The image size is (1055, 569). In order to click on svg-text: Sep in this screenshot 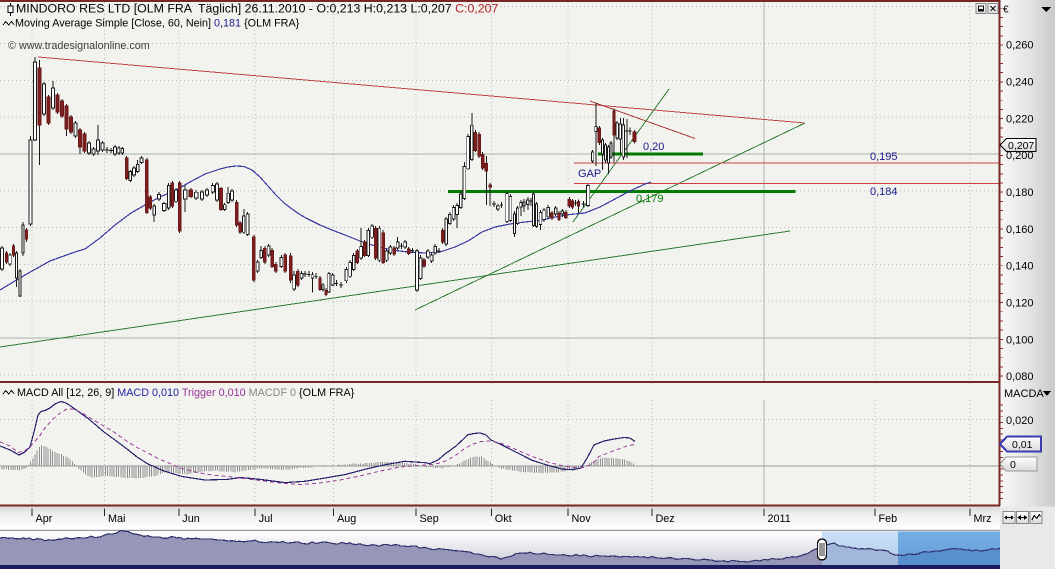, I will do `click(429, 519)`.